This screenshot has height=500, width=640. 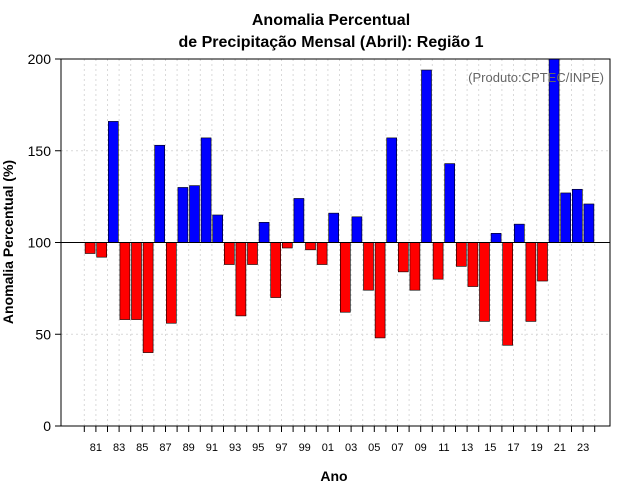 I want to click on x-tick-label-19: 19, so click(x=537, y=448).